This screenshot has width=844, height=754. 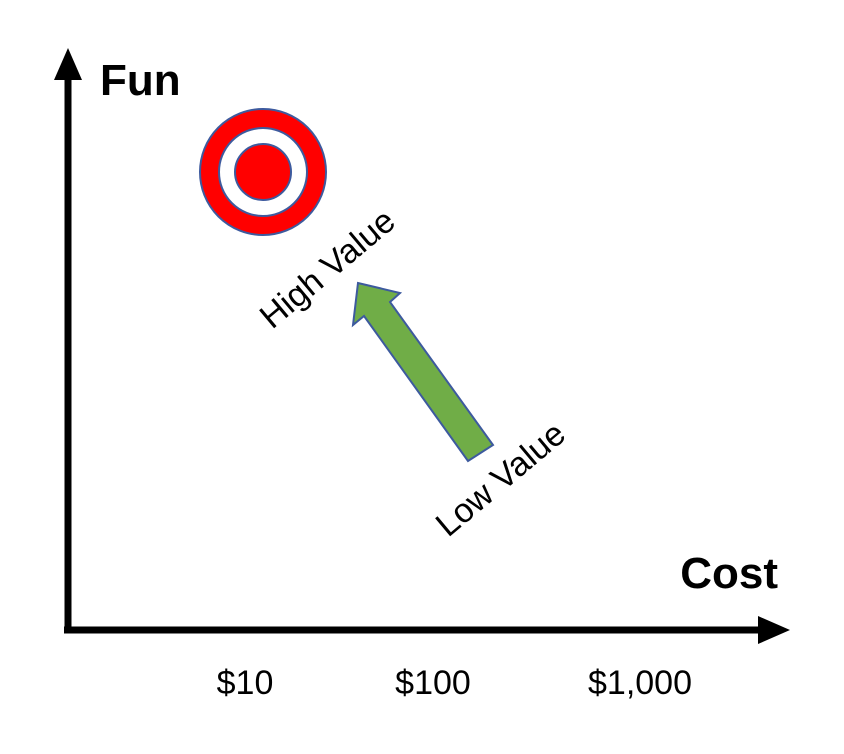 I want to click on x-tick-label: $10, so click(x=245, y=683).